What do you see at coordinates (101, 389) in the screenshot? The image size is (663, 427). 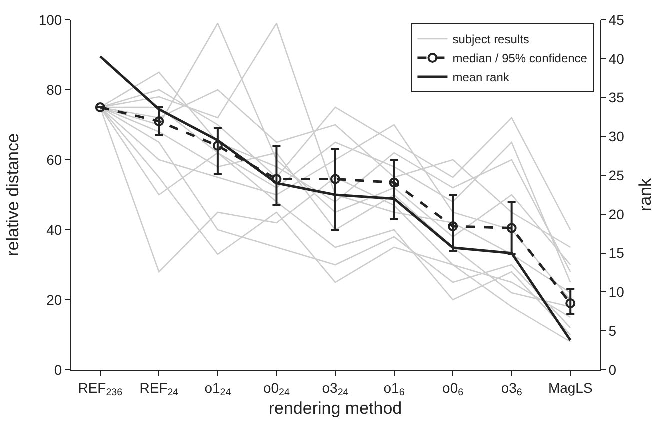 I see `x-tick-label: REF$_{236}$` at bounding box center [101, 389].